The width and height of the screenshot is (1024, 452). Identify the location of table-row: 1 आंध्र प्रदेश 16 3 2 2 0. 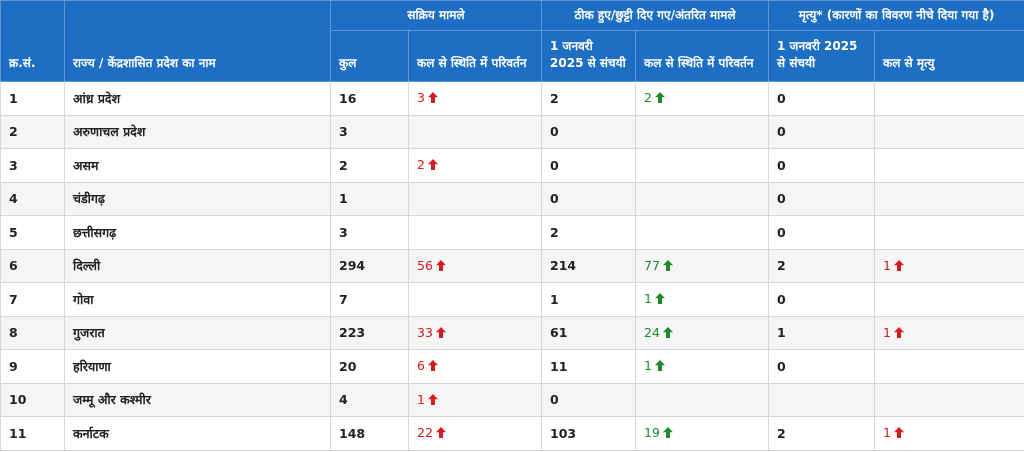
(512, 98).